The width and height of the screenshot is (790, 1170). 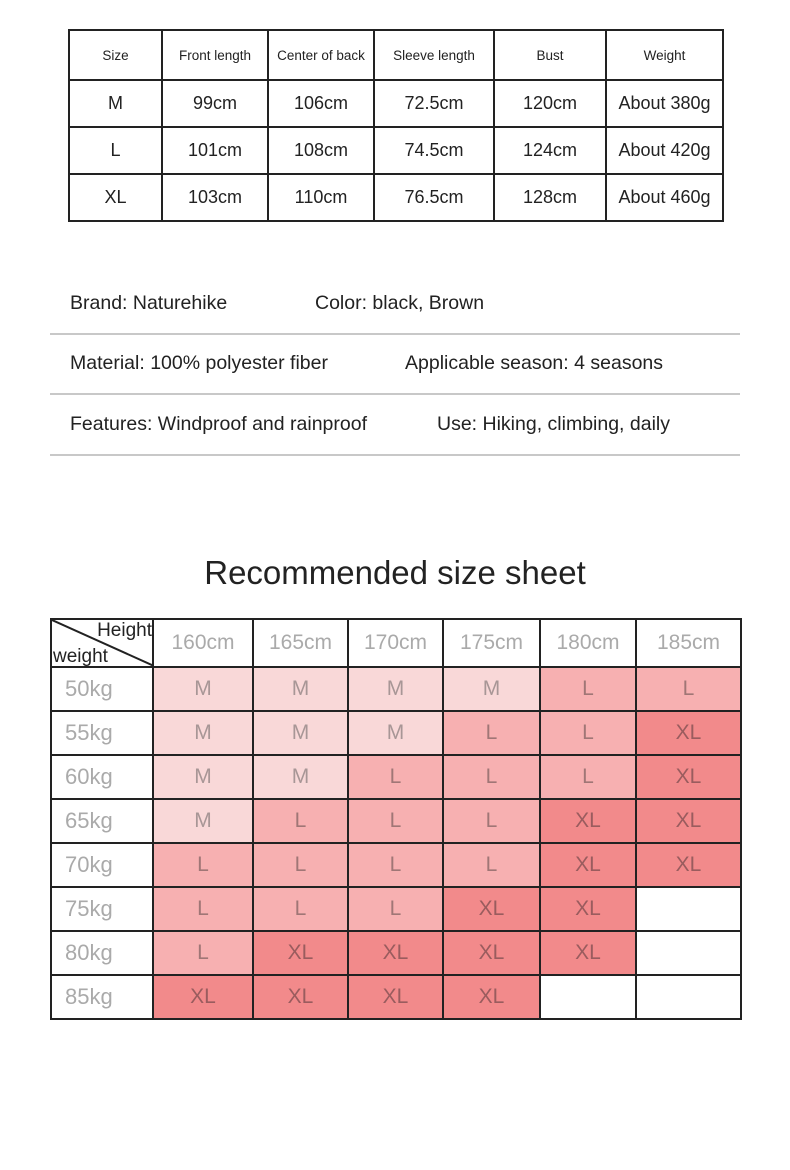 What do you see at coordinates (534, 363) in the screenshot?
I see `info-item: Applicable season: 4 seasons` at bounding box center [534, 363].